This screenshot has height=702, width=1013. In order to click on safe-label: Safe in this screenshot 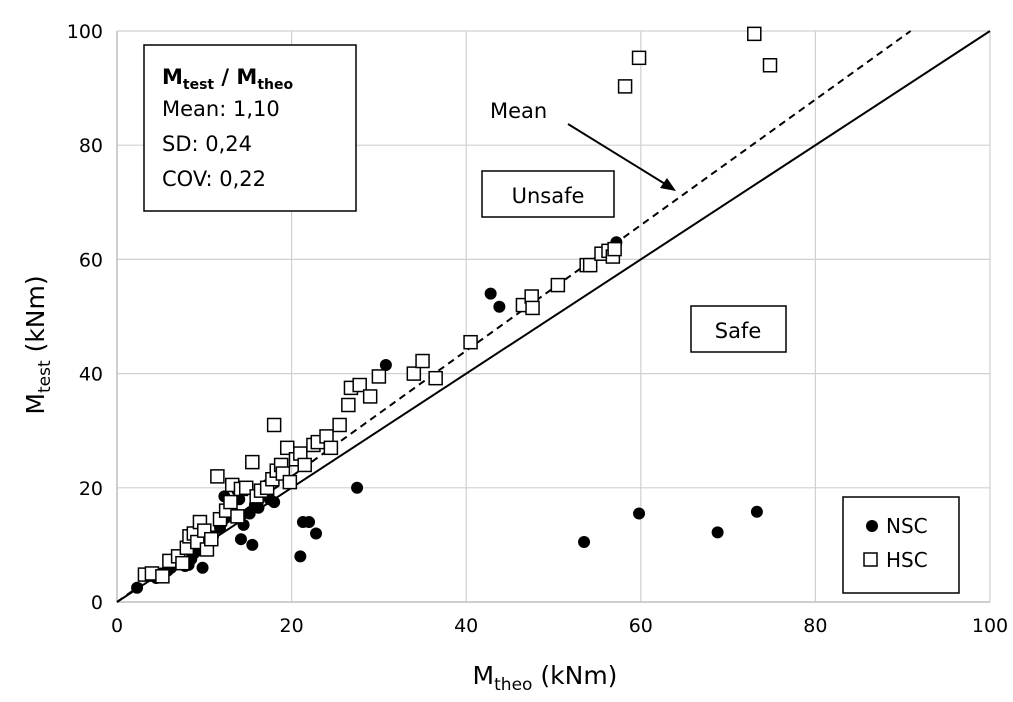, I will do `click(738, 331)`.